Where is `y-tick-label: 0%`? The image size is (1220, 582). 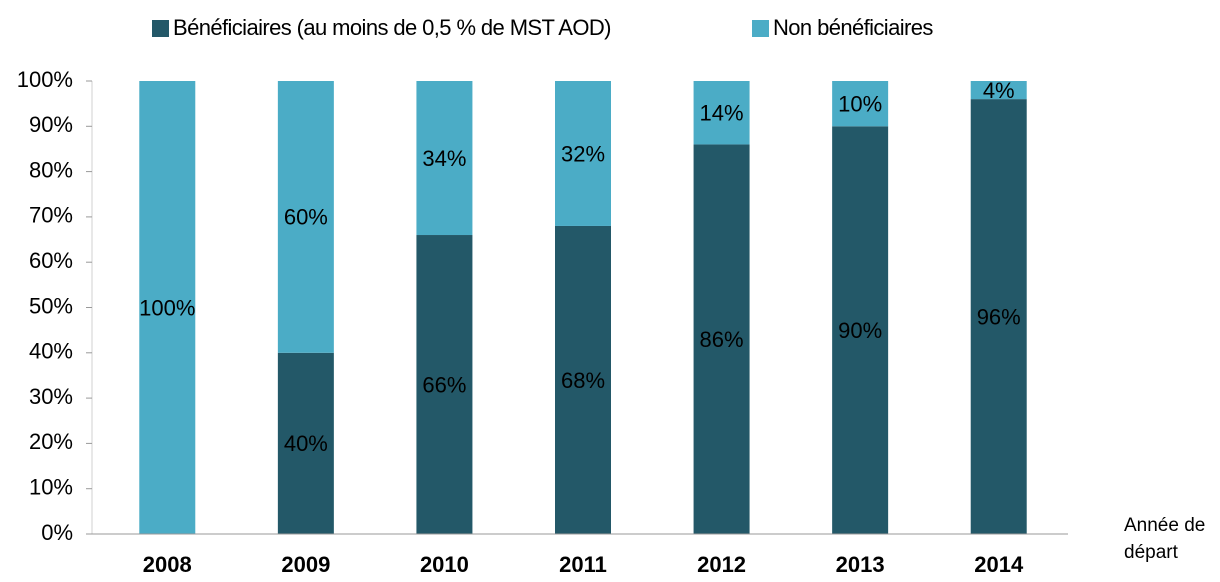 y-tick-label: 0% is located at coordinates (57, 532).